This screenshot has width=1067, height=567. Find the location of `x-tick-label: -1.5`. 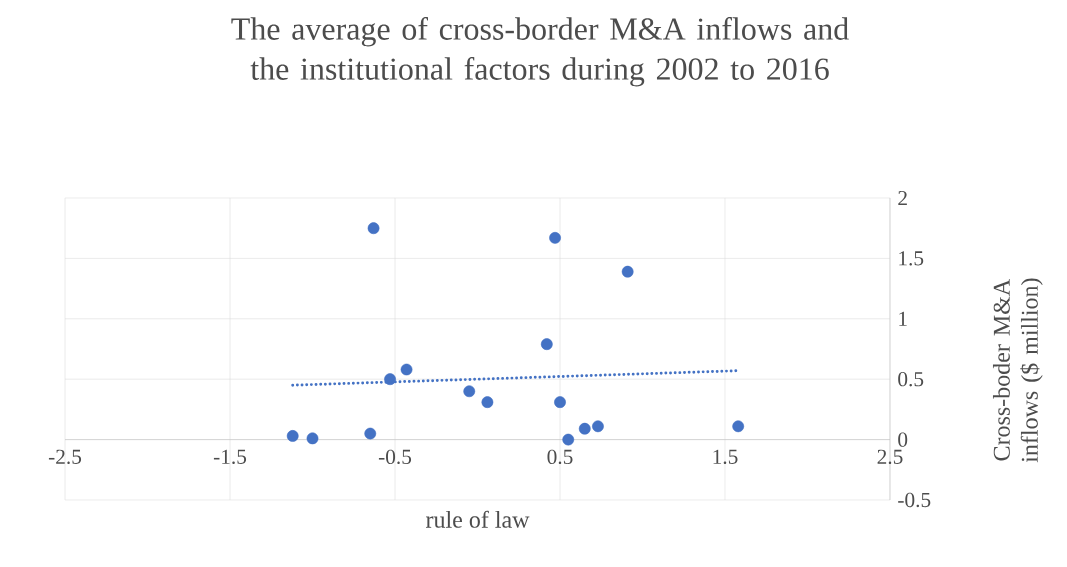

x-tick-label: -1.5 is located at coordinates (230, 457).